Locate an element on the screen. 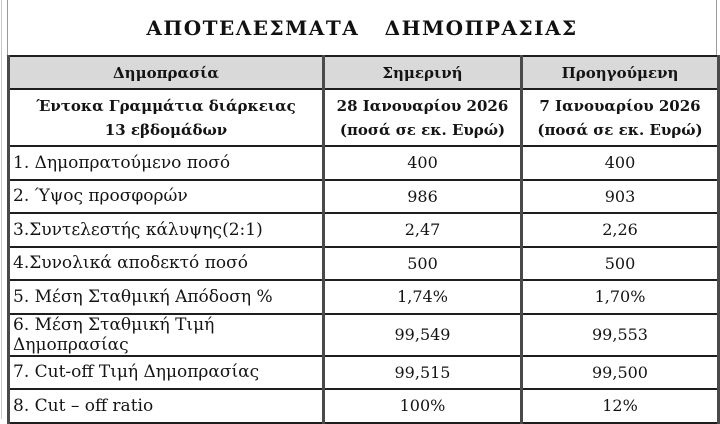 This screenshot has height=424, width=720. row-previous-value: 400 is located at coordinates (620, 163).